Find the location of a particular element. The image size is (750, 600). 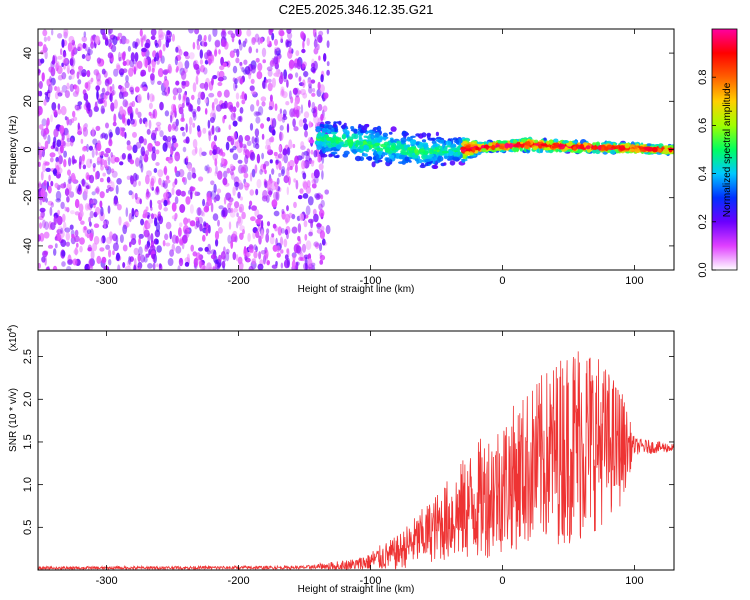

y-tick-label: 0.5 is located at coordinates (28, 527).